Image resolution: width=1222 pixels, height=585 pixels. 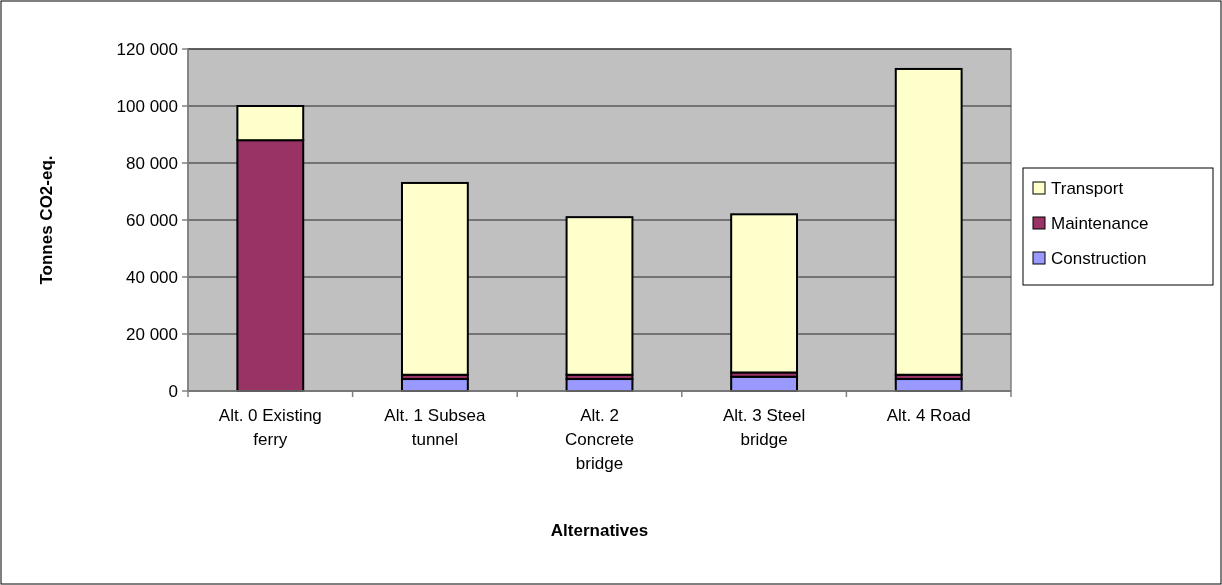 I want to click on x-axis-title: Alternatives, so click(x=599, y=530).